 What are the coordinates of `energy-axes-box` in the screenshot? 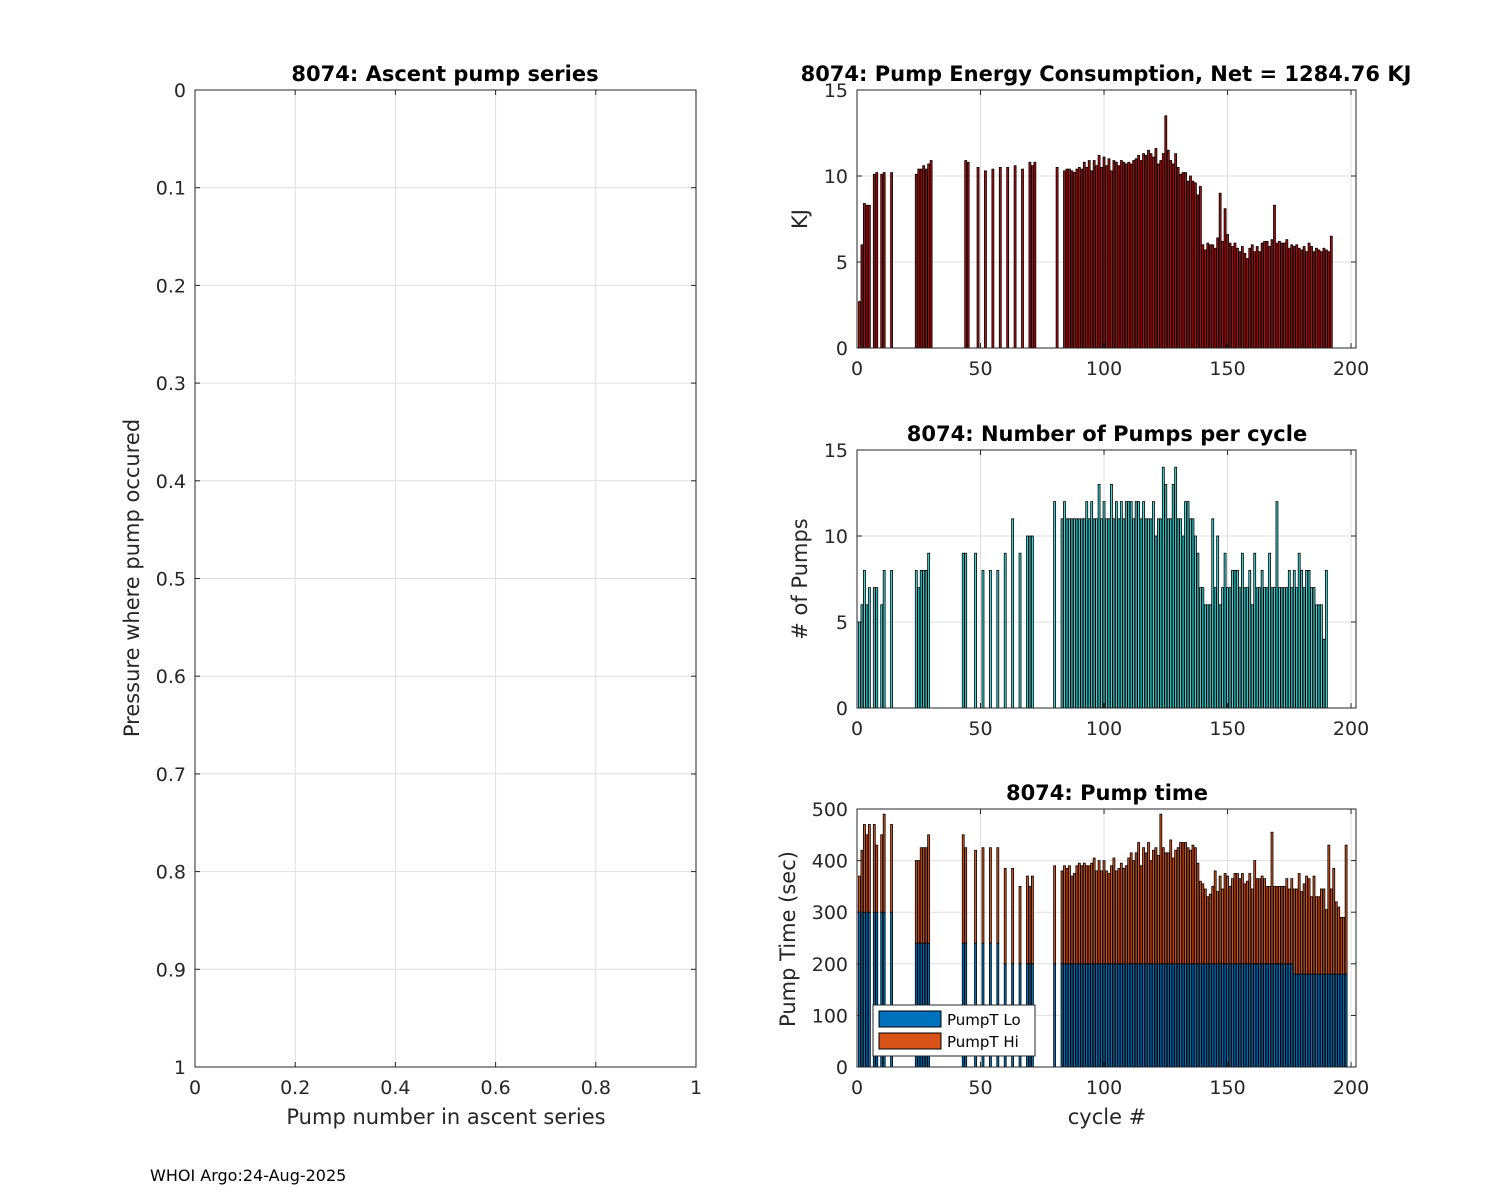 It's located at (1106, 219).